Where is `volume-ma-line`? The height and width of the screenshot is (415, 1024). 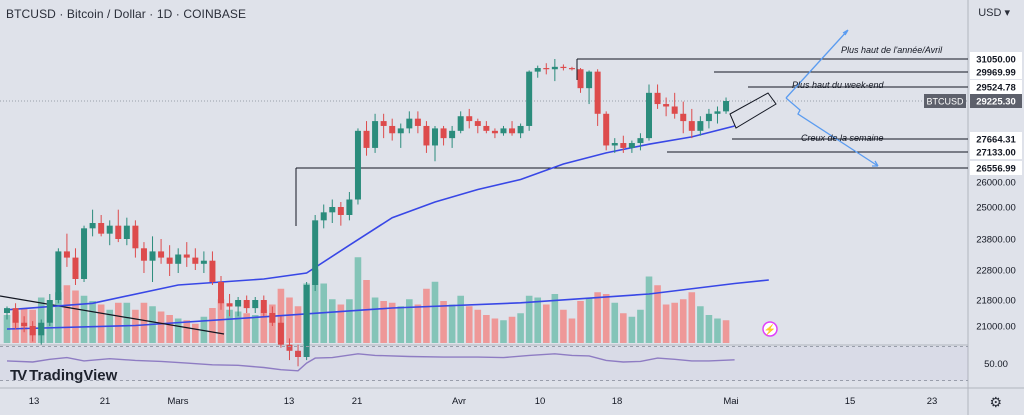
volume-ma-line is located at coordinates (387, 304).